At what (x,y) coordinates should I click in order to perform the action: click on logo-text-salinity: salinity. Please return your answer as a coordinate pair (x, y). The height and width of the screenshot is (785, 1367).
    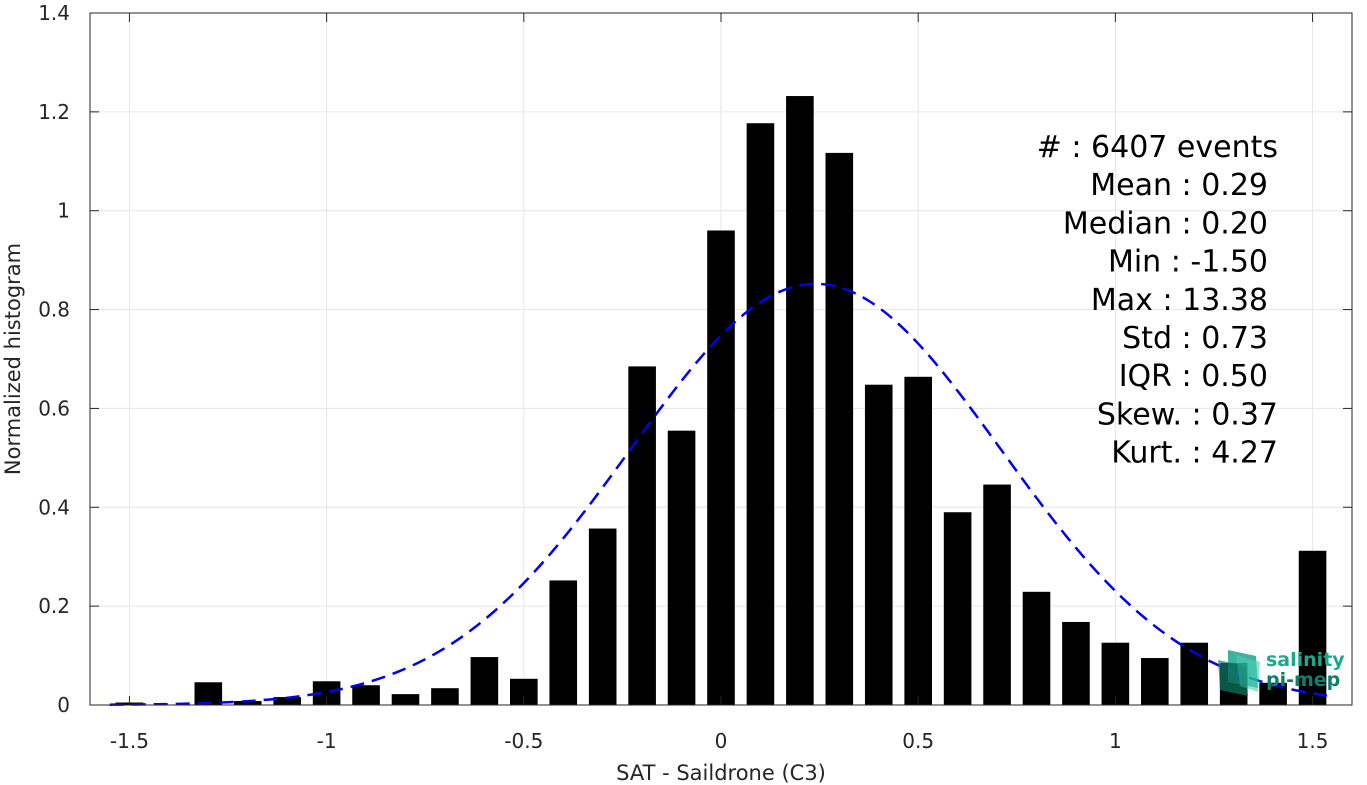
    Looking at the image, I should click on (1305, 660).